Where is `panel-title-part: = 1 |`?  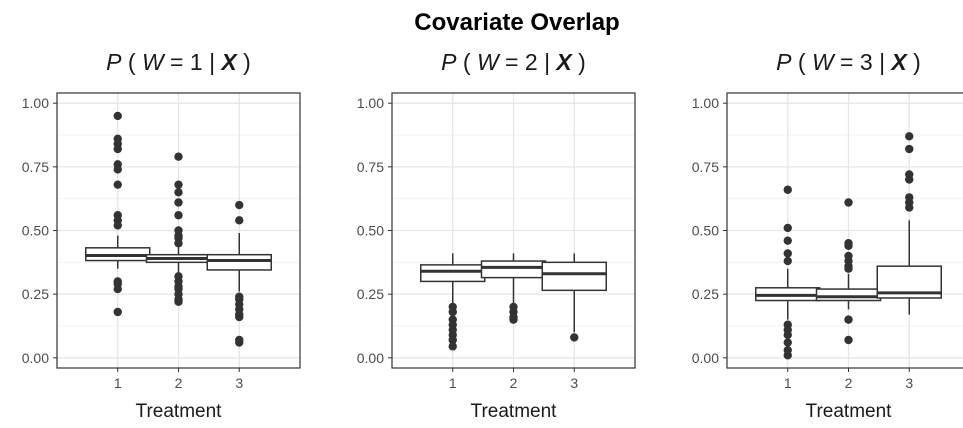 panel-title-part: = 1 | is located at coordinates (189, 62).